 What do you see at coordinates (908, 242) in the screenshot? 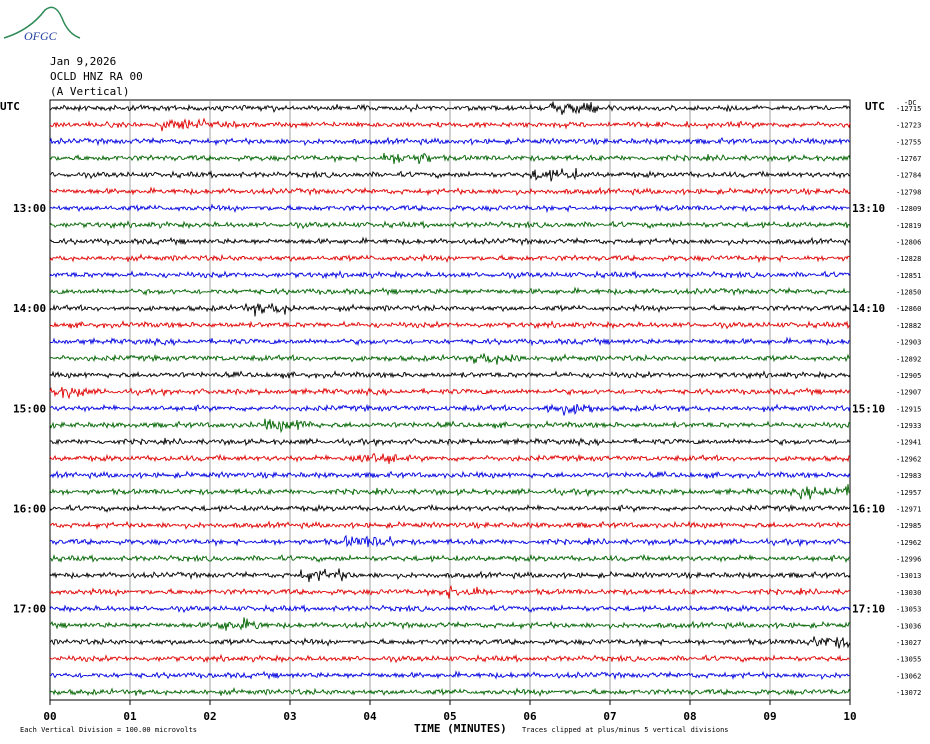
I see `row-offset: -12806` at bounding box center [908, 242].